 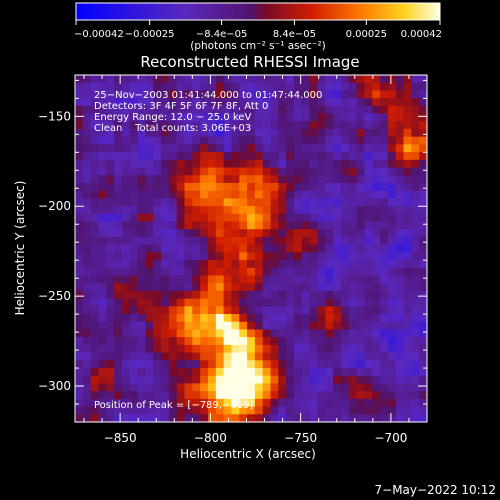 I want to click on colorbar-gradient, so click(x=258, y=11).